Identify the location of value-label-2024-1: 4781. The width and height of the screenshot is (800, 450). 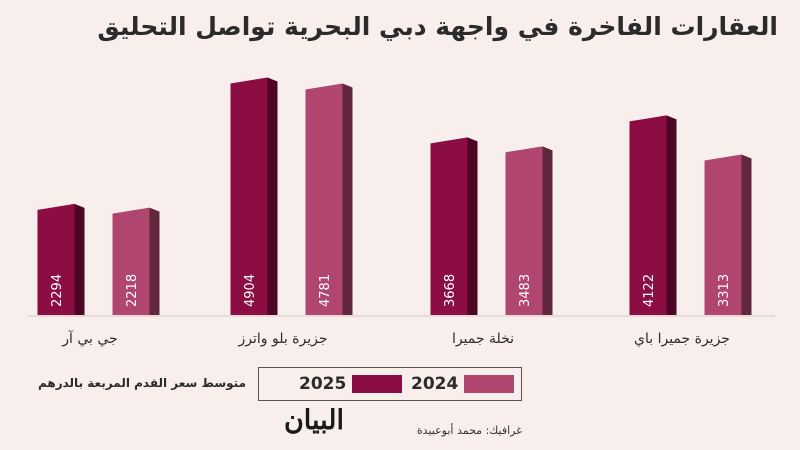
(325, 290).